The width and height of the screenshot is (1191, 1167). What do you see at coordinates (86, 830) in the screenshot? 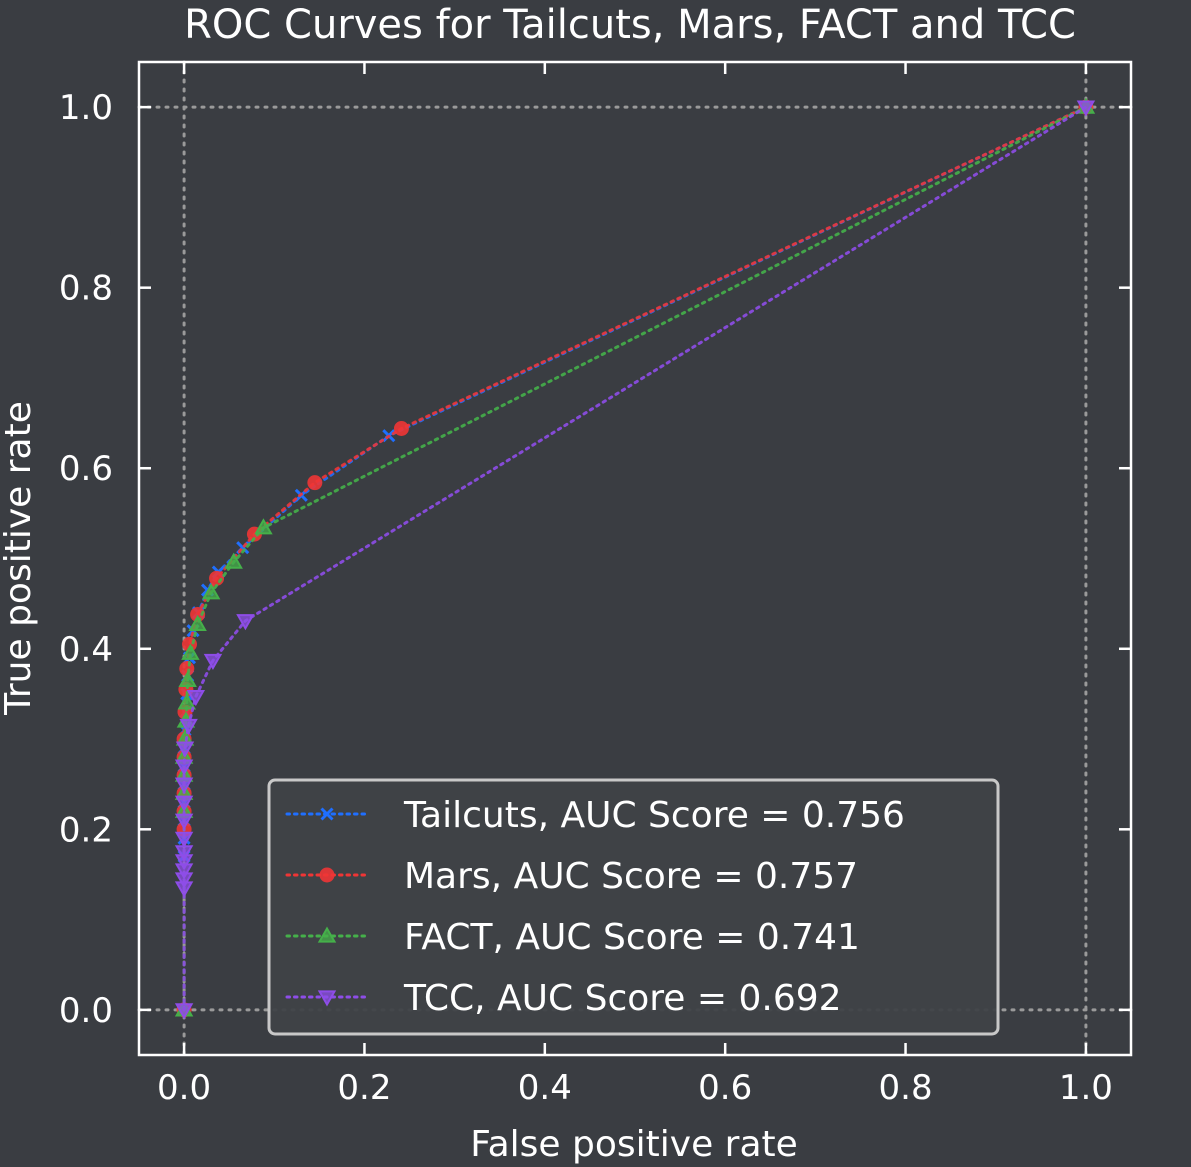
I see `y-tick-label: 0.2` at bounding box center [86, 830].